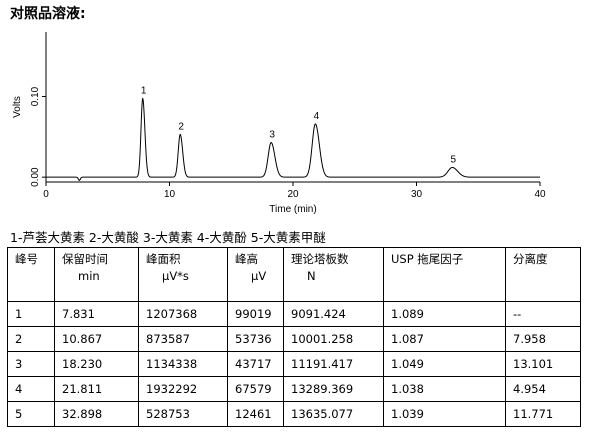 The image size is (594, 439). I want to click on peak-label: 3, so click(272, 134).